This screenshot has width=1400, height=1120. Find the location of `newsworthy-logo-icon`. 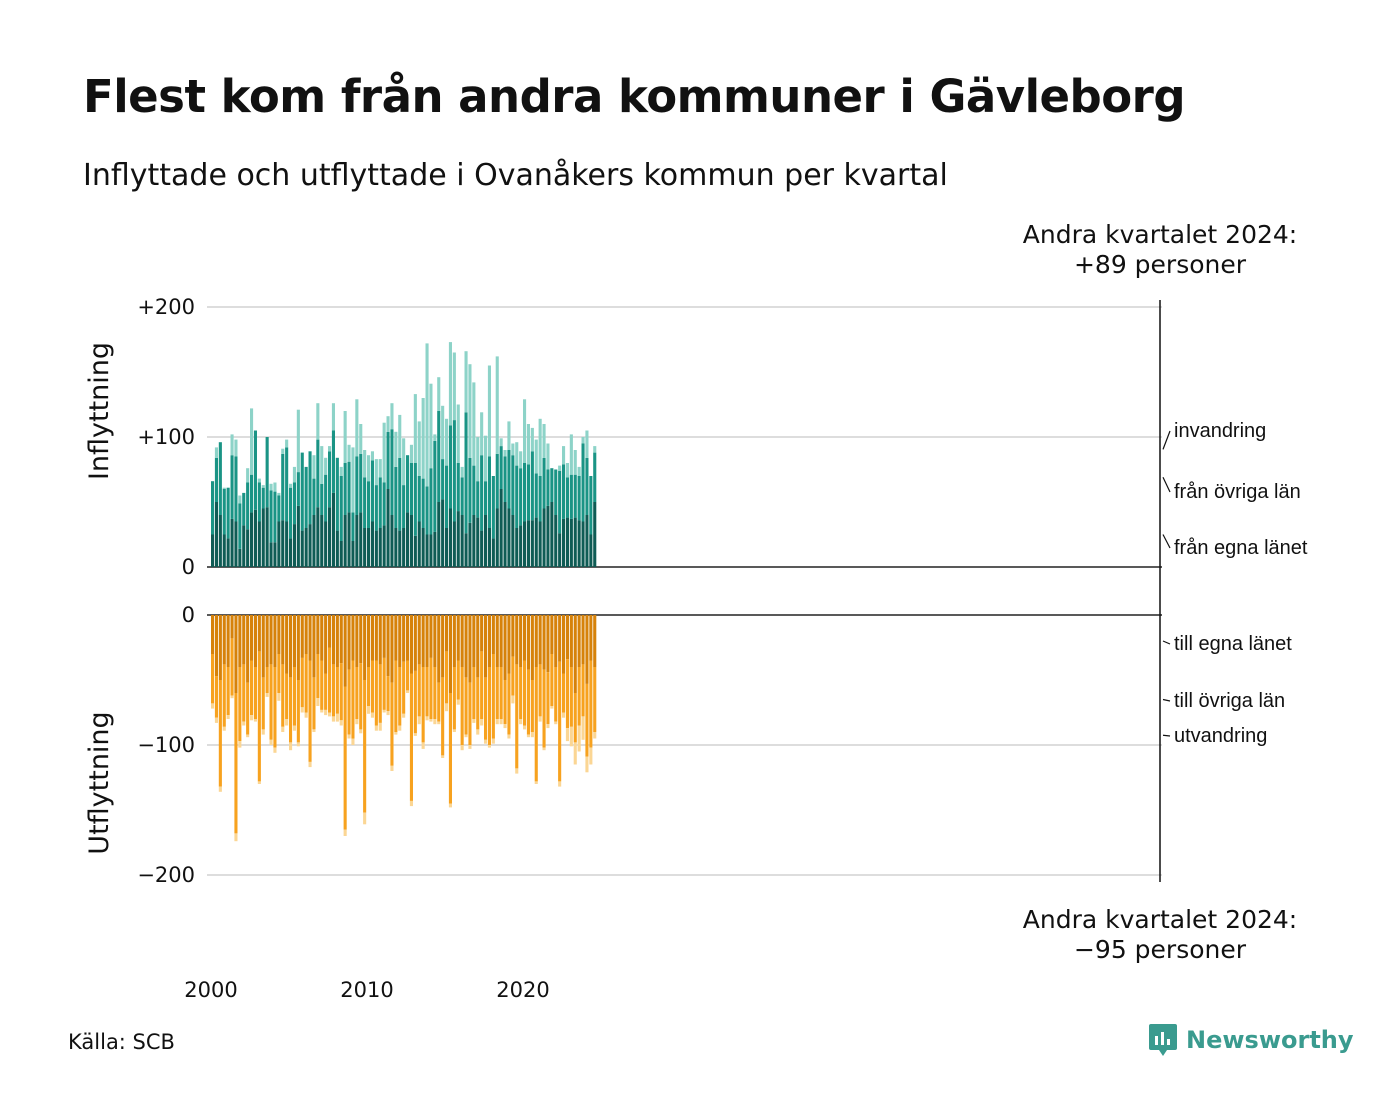

newsworthy-logo-icon is located at coordinates (1163, 1040).